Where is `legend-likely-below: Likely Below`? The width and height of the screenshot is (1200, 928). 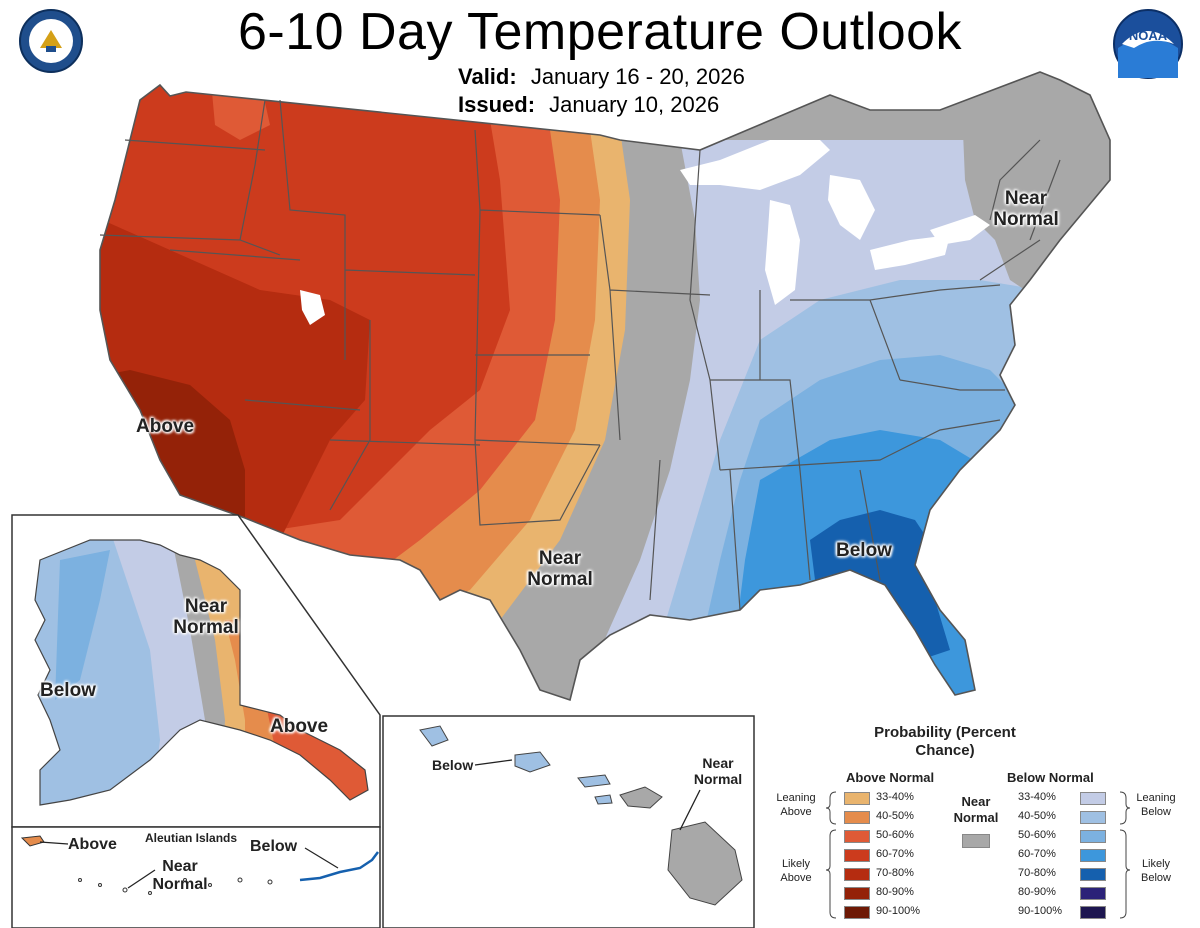
legend-likely-below: Likely Below is located at coordinates (1156, 871).